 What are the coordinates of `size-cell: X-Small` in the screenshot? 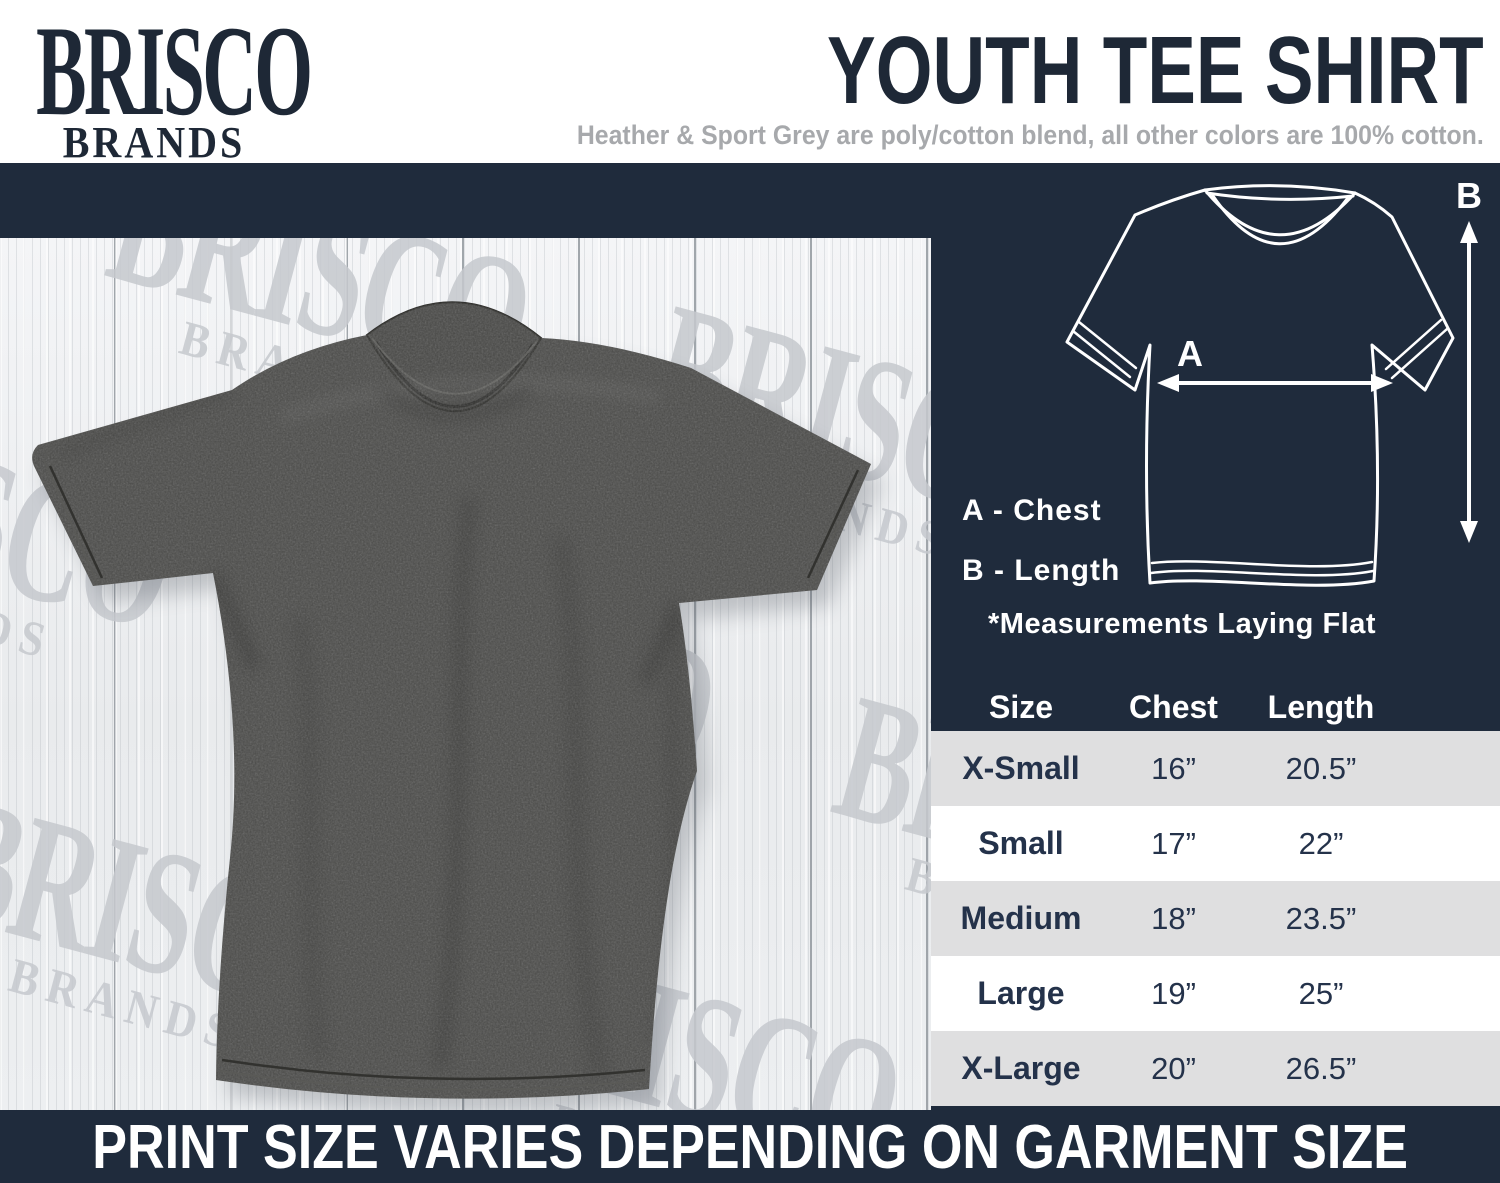 It's located at (1021, 768).